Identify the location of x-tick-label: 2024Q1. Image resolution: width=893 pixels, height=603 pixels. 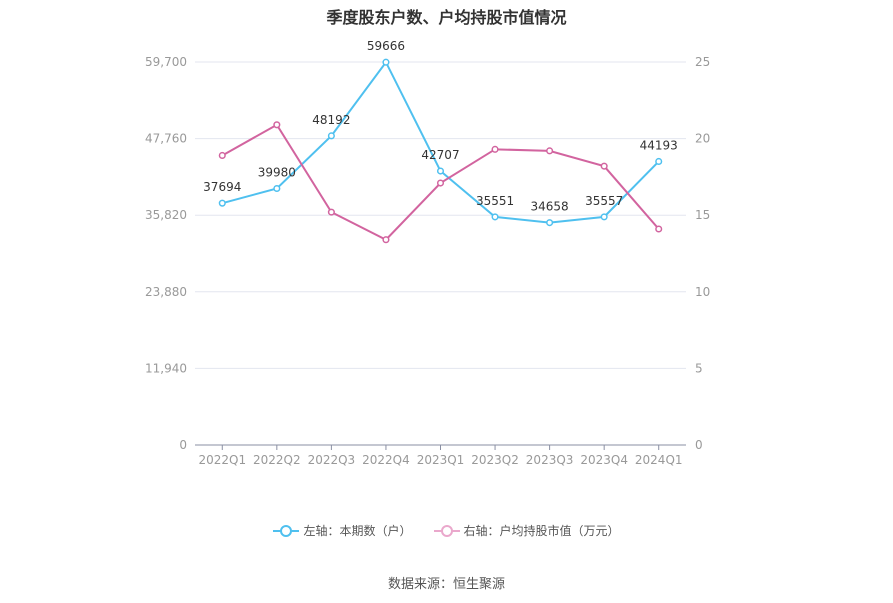
(659, 460).